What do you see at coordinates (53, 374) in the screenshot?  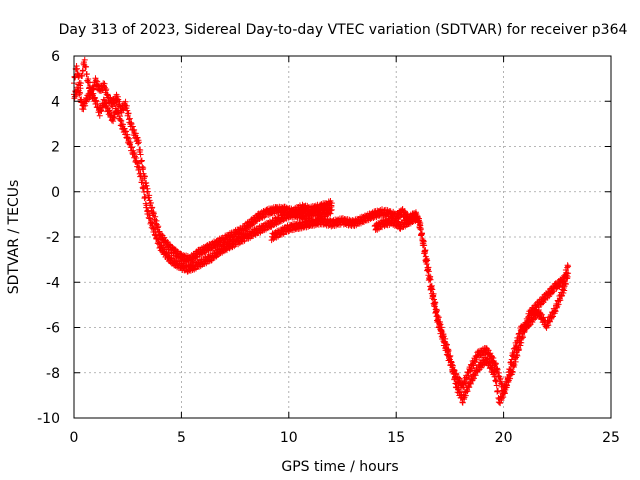 I see `y-tick-label: -8` at bounding box center [53, 374].